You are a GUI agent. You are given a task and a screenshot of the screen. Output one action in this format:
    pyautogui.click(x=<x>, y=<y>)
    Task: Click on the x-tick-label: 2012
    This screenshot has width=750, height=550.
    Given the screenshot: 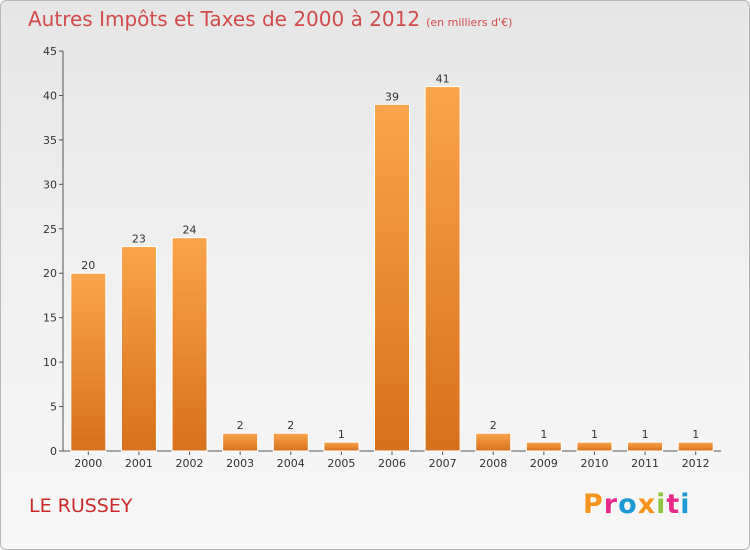 What is the action you would take?
    pyautogui.click(x=696, y=463)
    